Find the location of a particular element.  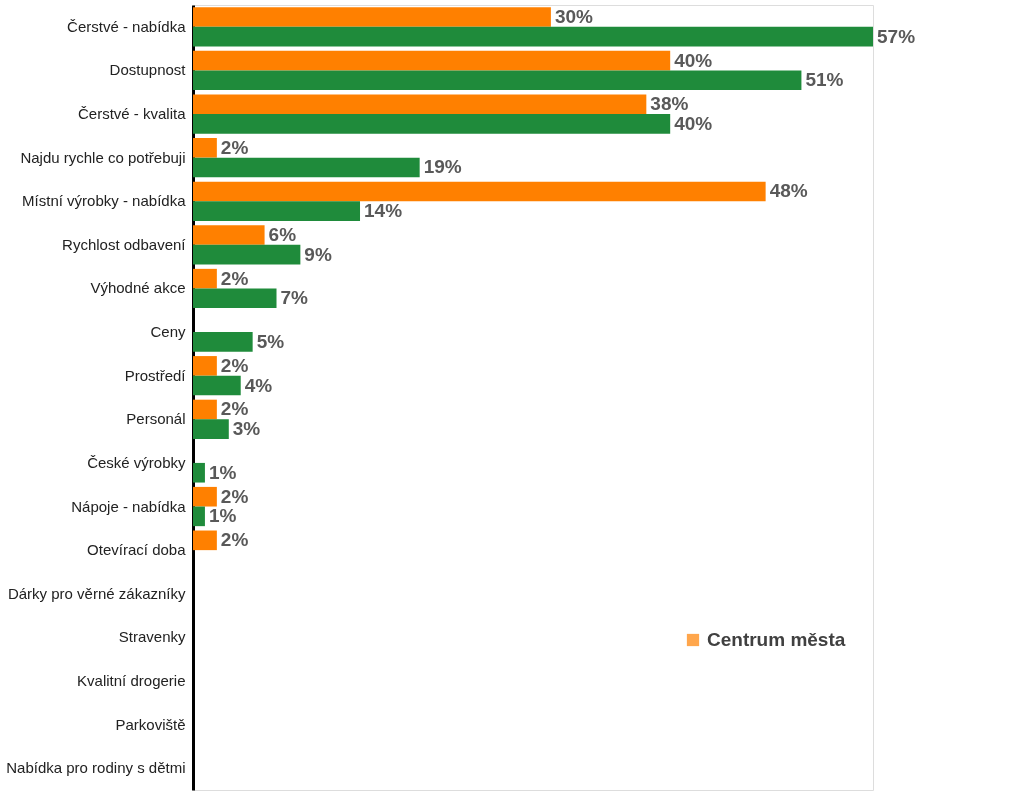

y-tick-label: Personál is located at coordinates (156, 419).